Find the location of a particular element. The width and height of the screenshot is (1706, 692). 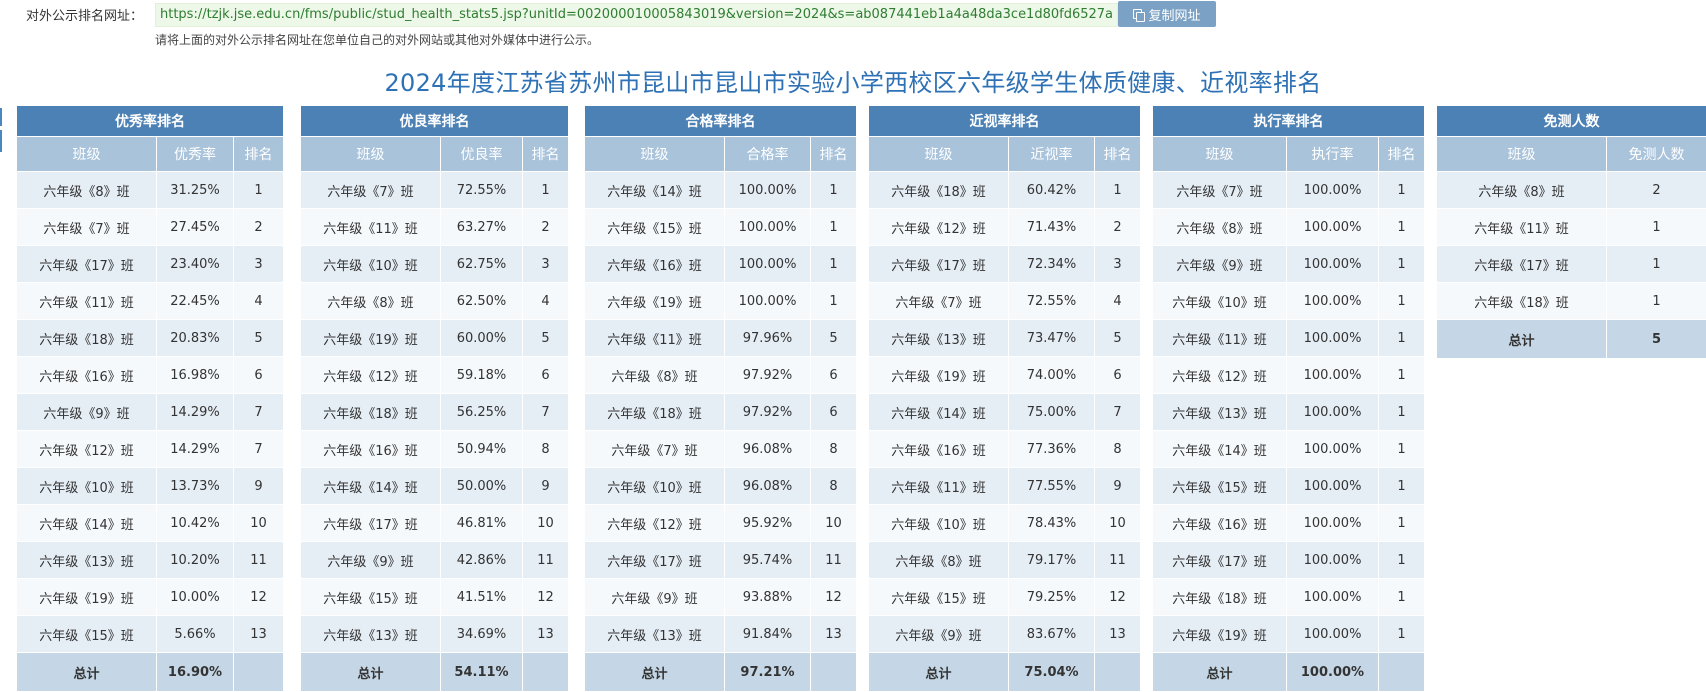

value-cell: 20.83% is located at coordinates (195, 338).